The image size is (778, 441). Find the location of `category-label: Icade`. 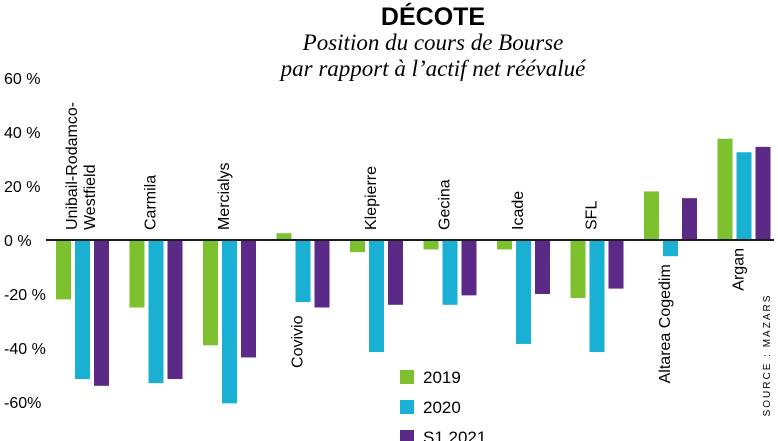

category-label: Icade is located at coordinates (518, 210).